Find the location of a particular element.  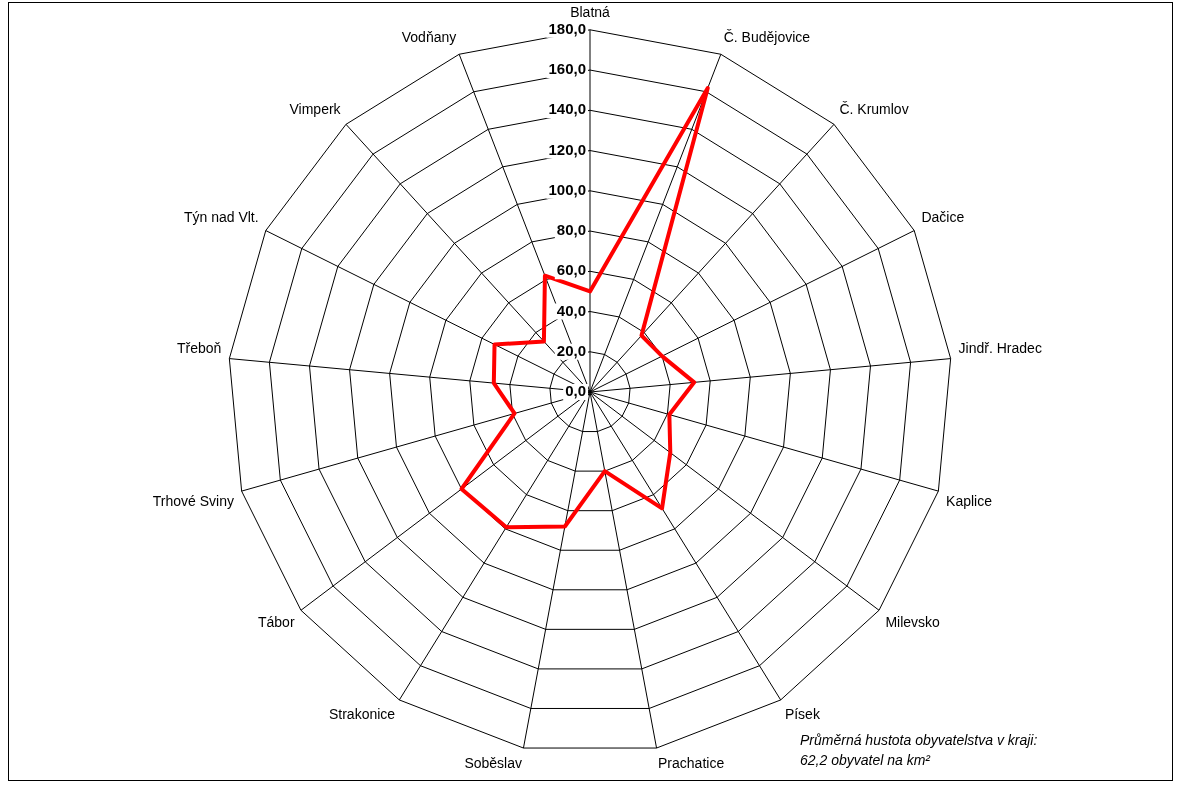

spoke-label: Soběslav is located at coordinates (493, 763).